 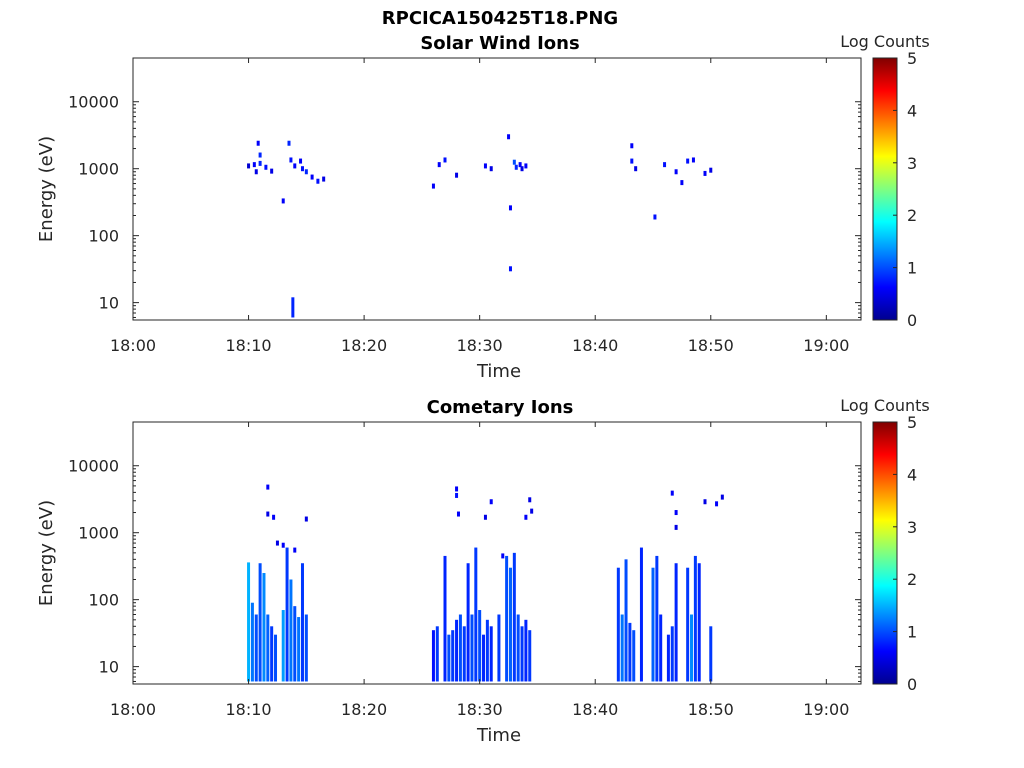 What do you see at coordinates (885, 41) in the screenshot?
I see `colorbar-label: Log Counts` at bounding box center [885, 41].